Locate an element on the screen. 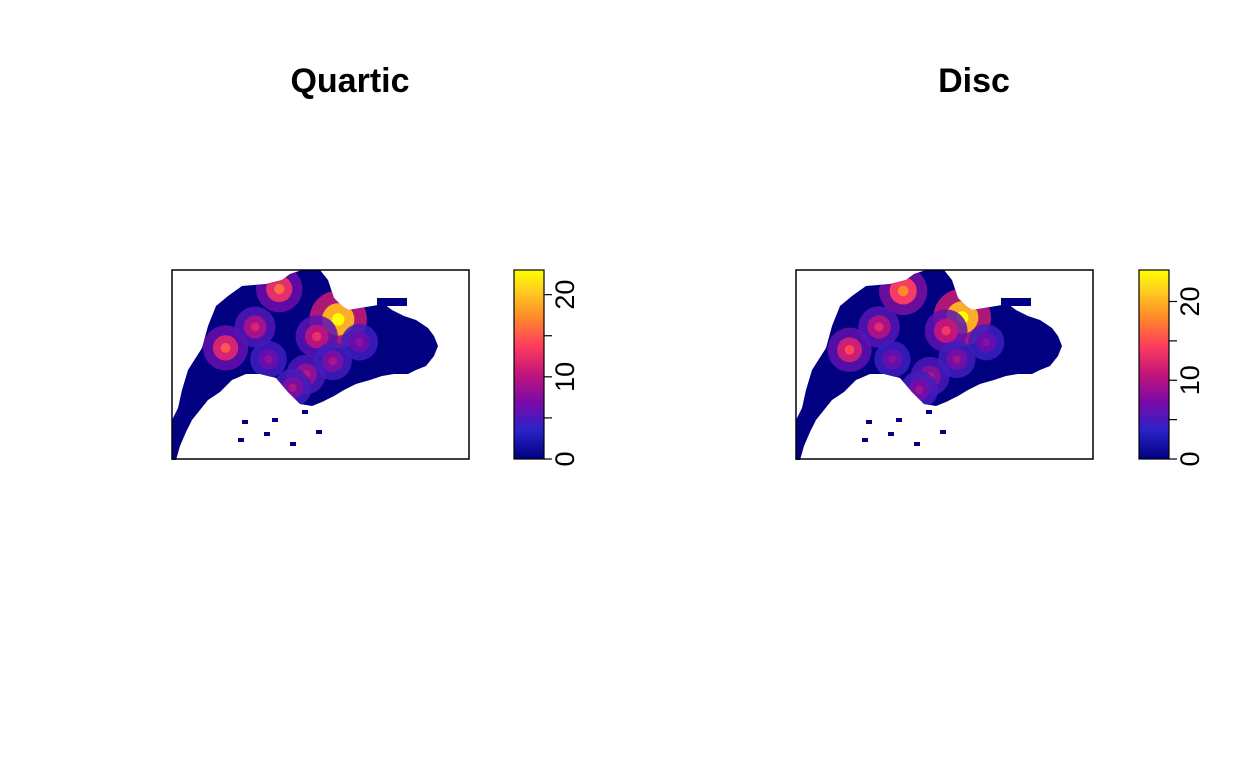  panel-title: Disc is located at coordinates (974, 81).